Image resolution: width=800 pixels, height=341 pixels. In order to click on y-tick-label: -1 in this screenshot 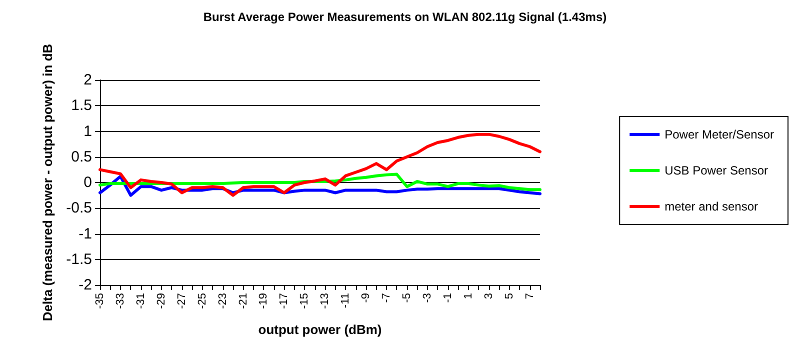, I will do `click(85, 233)`.